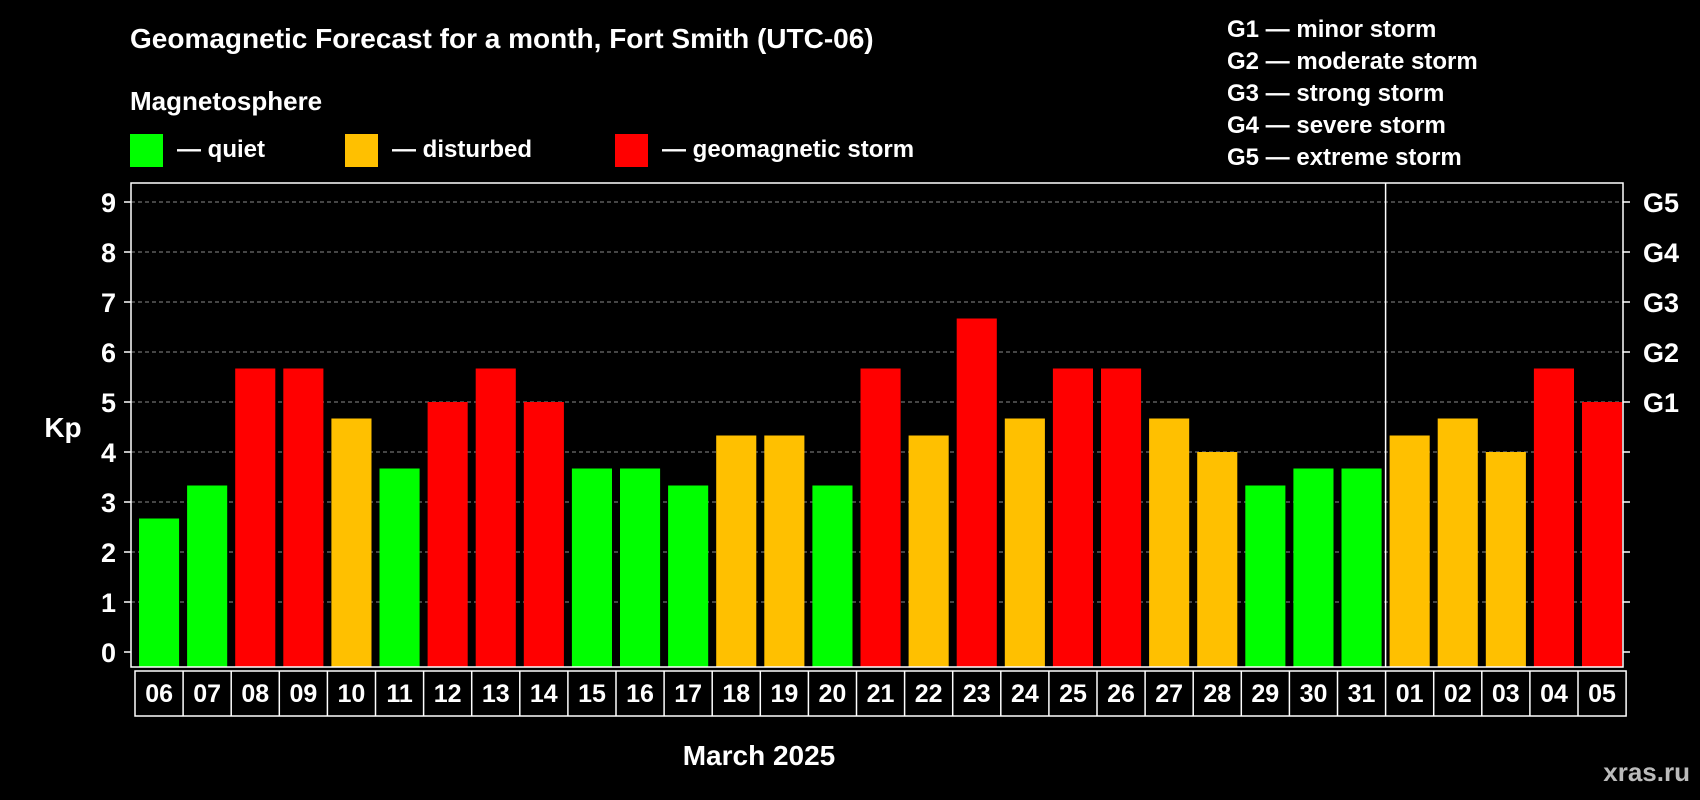 The width and height of the screenshot is (1700, 800). What do you see at coordinates (108, 553) in the screenshot?
I see `y-tick-label: 2` at bounding box center [108, 553].